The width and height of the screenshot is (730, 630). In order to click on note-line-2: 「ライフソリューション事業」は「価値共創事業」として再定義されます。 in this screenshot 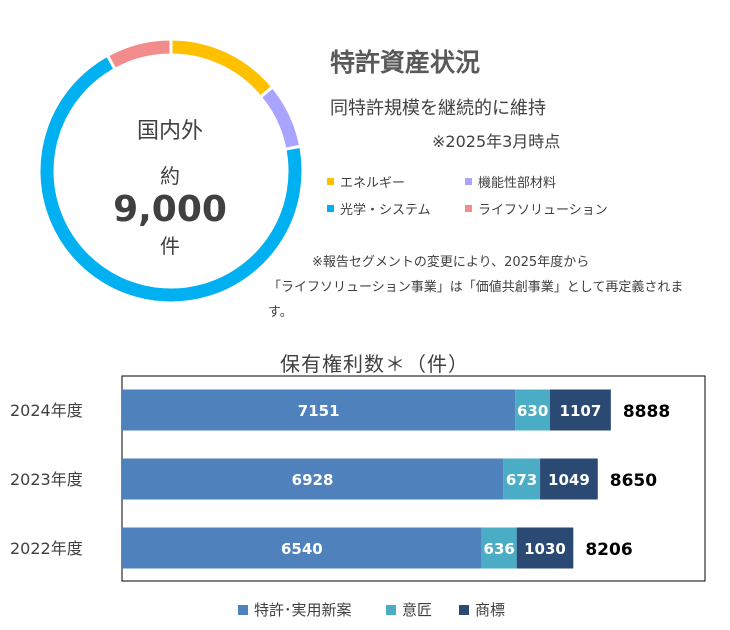, I will do `click(476, 300)`.